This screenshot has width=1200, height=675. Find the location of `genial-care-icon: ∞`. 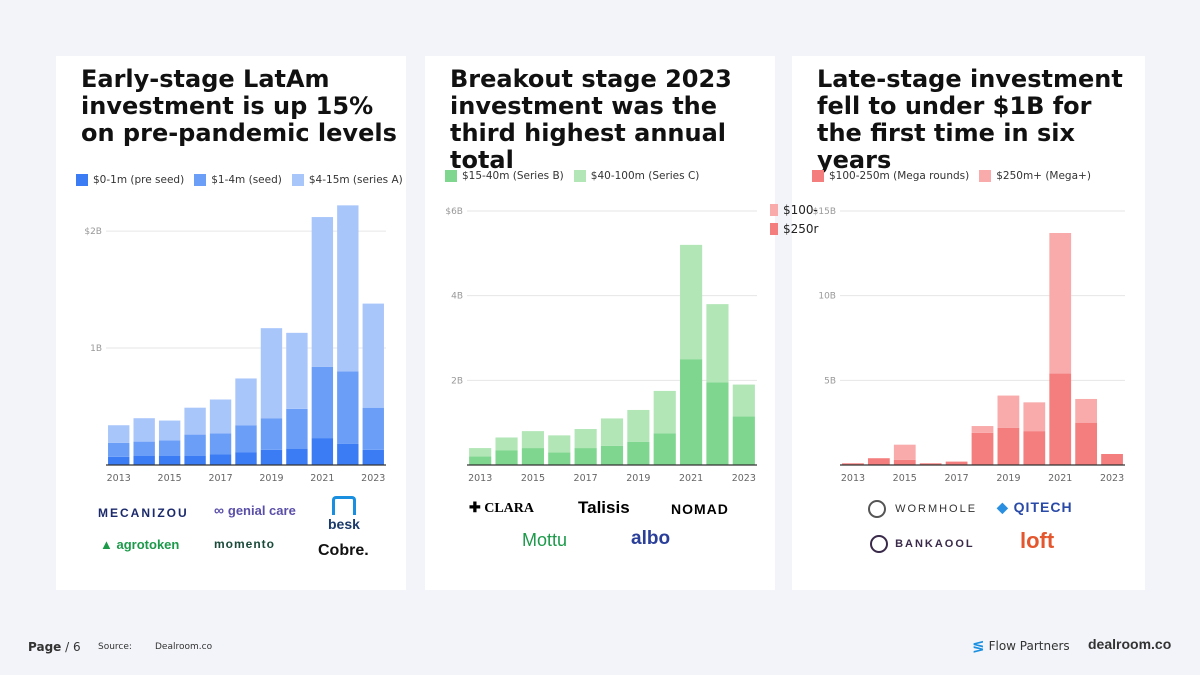

genial-care-icon: ∞ is located at coordinates (219, 510).